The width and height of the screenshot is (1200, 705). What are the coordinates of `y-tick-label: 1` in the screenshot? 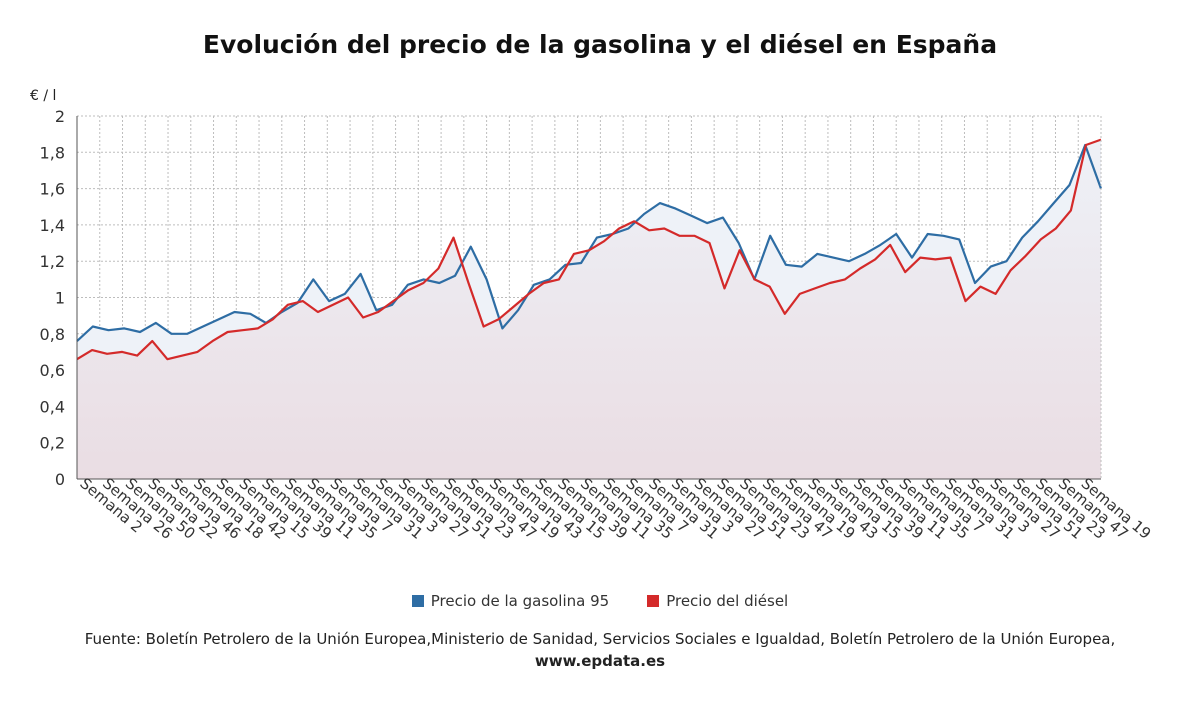 It's located at (60, 298).